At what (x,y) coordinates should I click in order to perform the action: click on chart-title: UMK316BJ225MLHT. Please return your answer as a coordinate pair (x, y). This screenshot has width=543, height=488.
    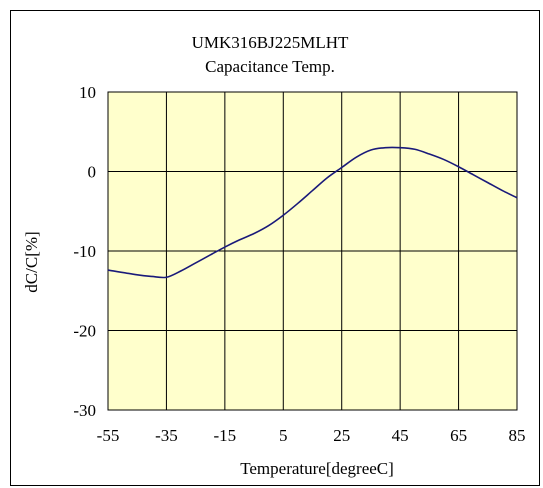
    Looking at the image, I should click on (270, 42).